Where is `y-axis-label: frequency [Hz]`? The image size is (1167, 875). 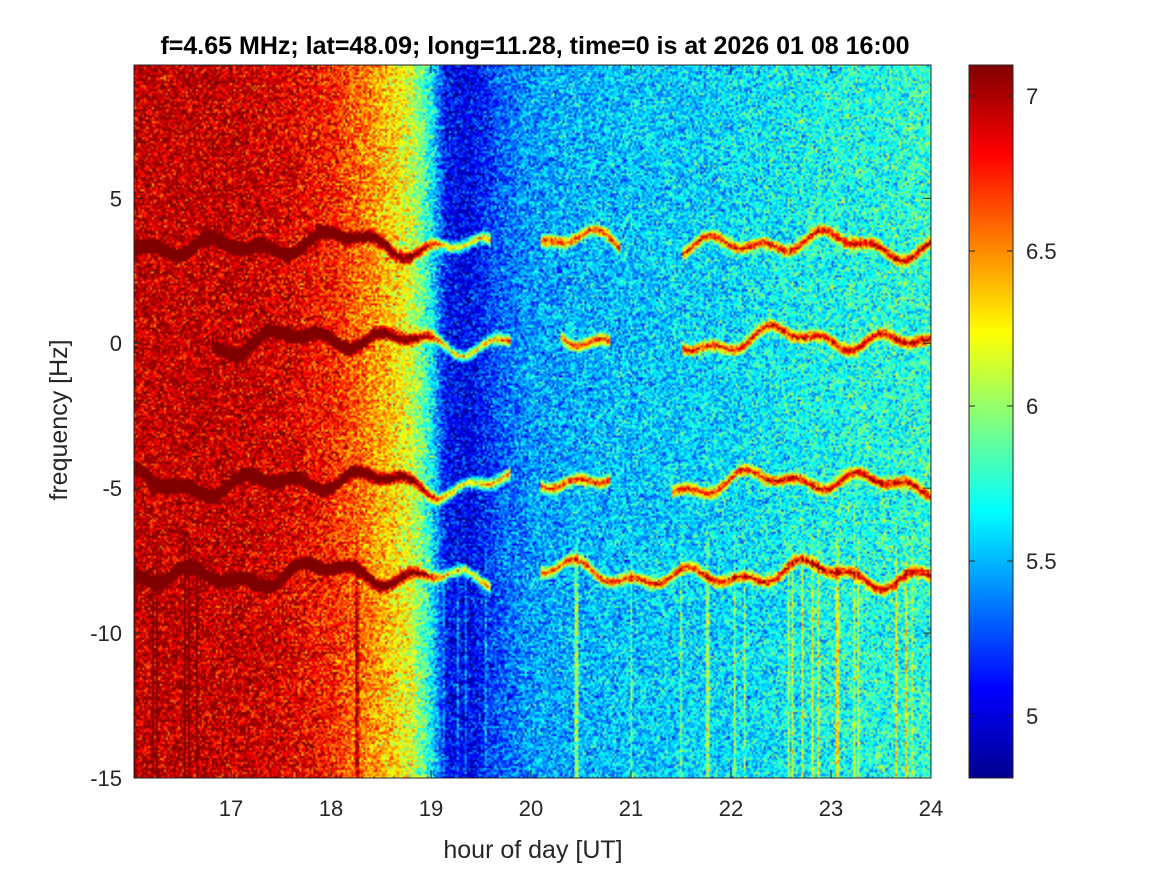
y-axis-label: frequency [Hz] is located at coordinates (59, 419).